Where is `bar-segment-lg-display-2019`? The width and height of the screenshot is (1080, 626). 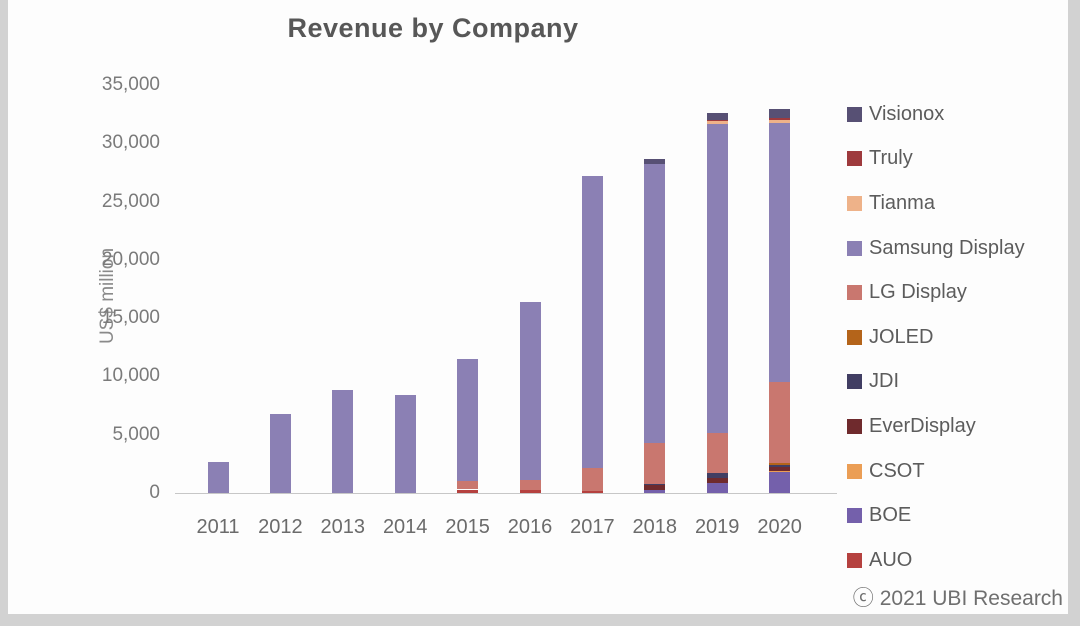 bar-segment-lg-display-2019 is located at coordinates (717, 452).